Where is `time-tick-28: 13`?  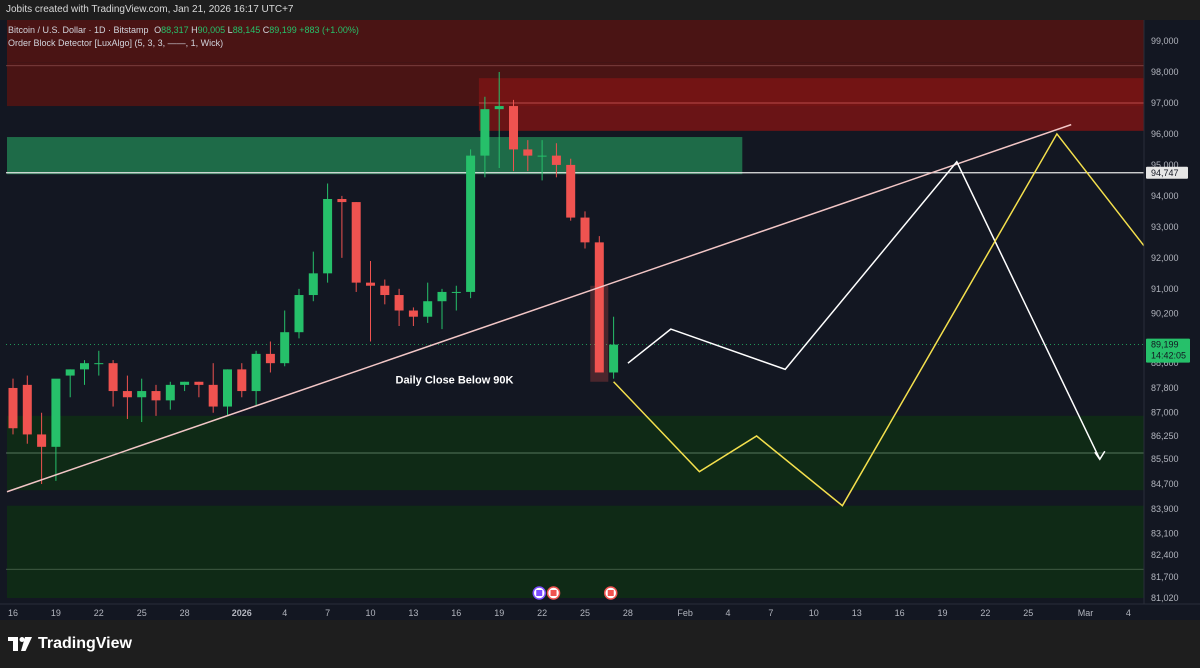 time-tick-28: 13 is located at coordinates (413, 613).